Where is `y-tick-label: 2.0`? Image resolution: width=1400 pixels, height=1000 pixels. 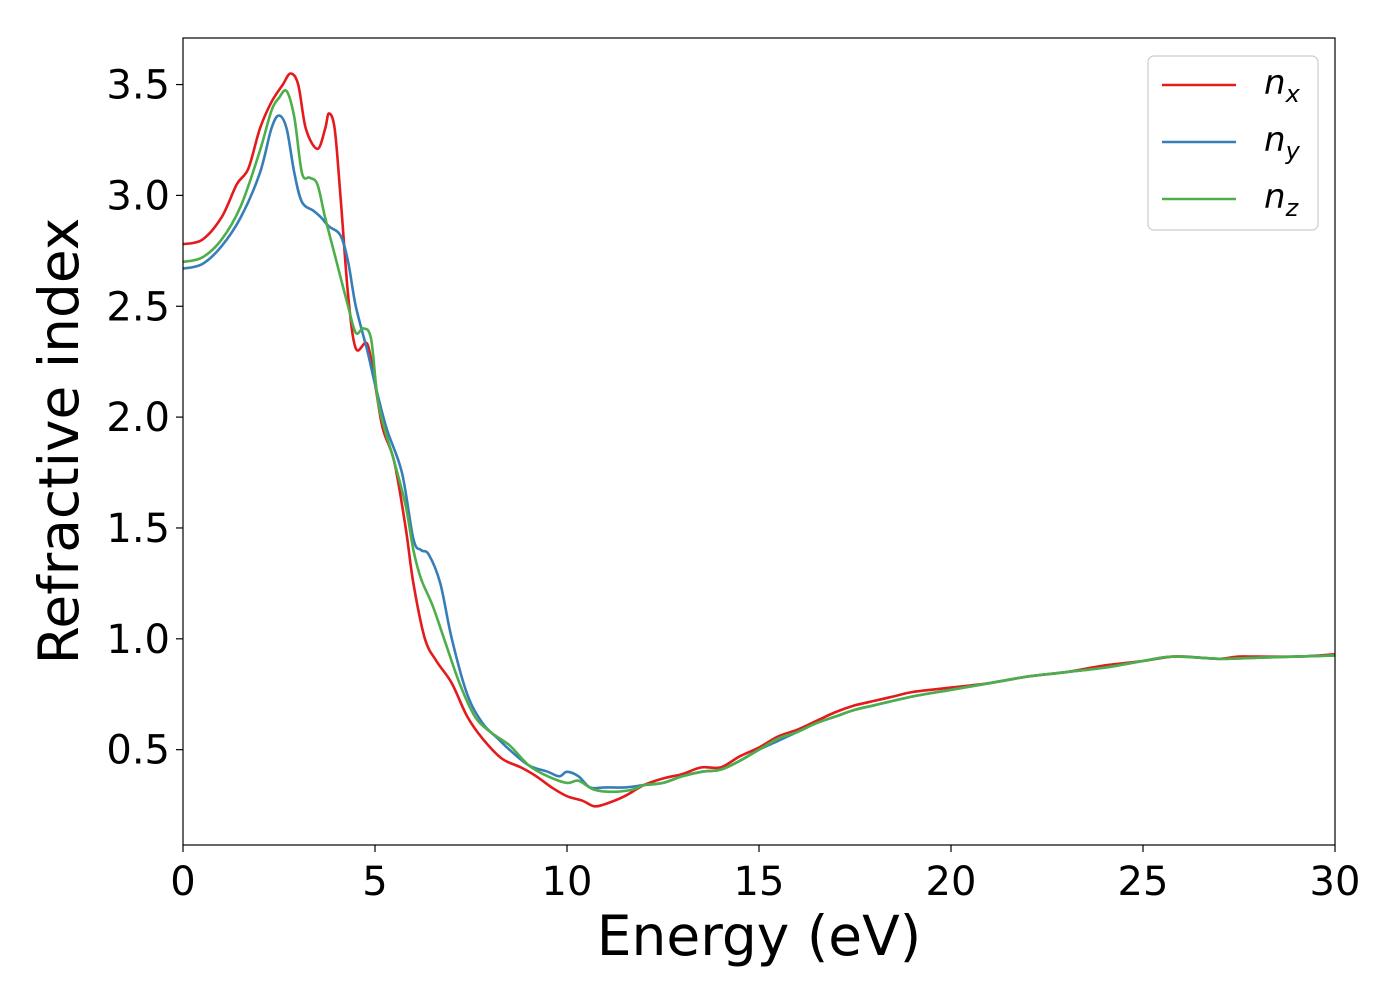
y-tick-label: 2.0 is located at coordinates (138, 418).